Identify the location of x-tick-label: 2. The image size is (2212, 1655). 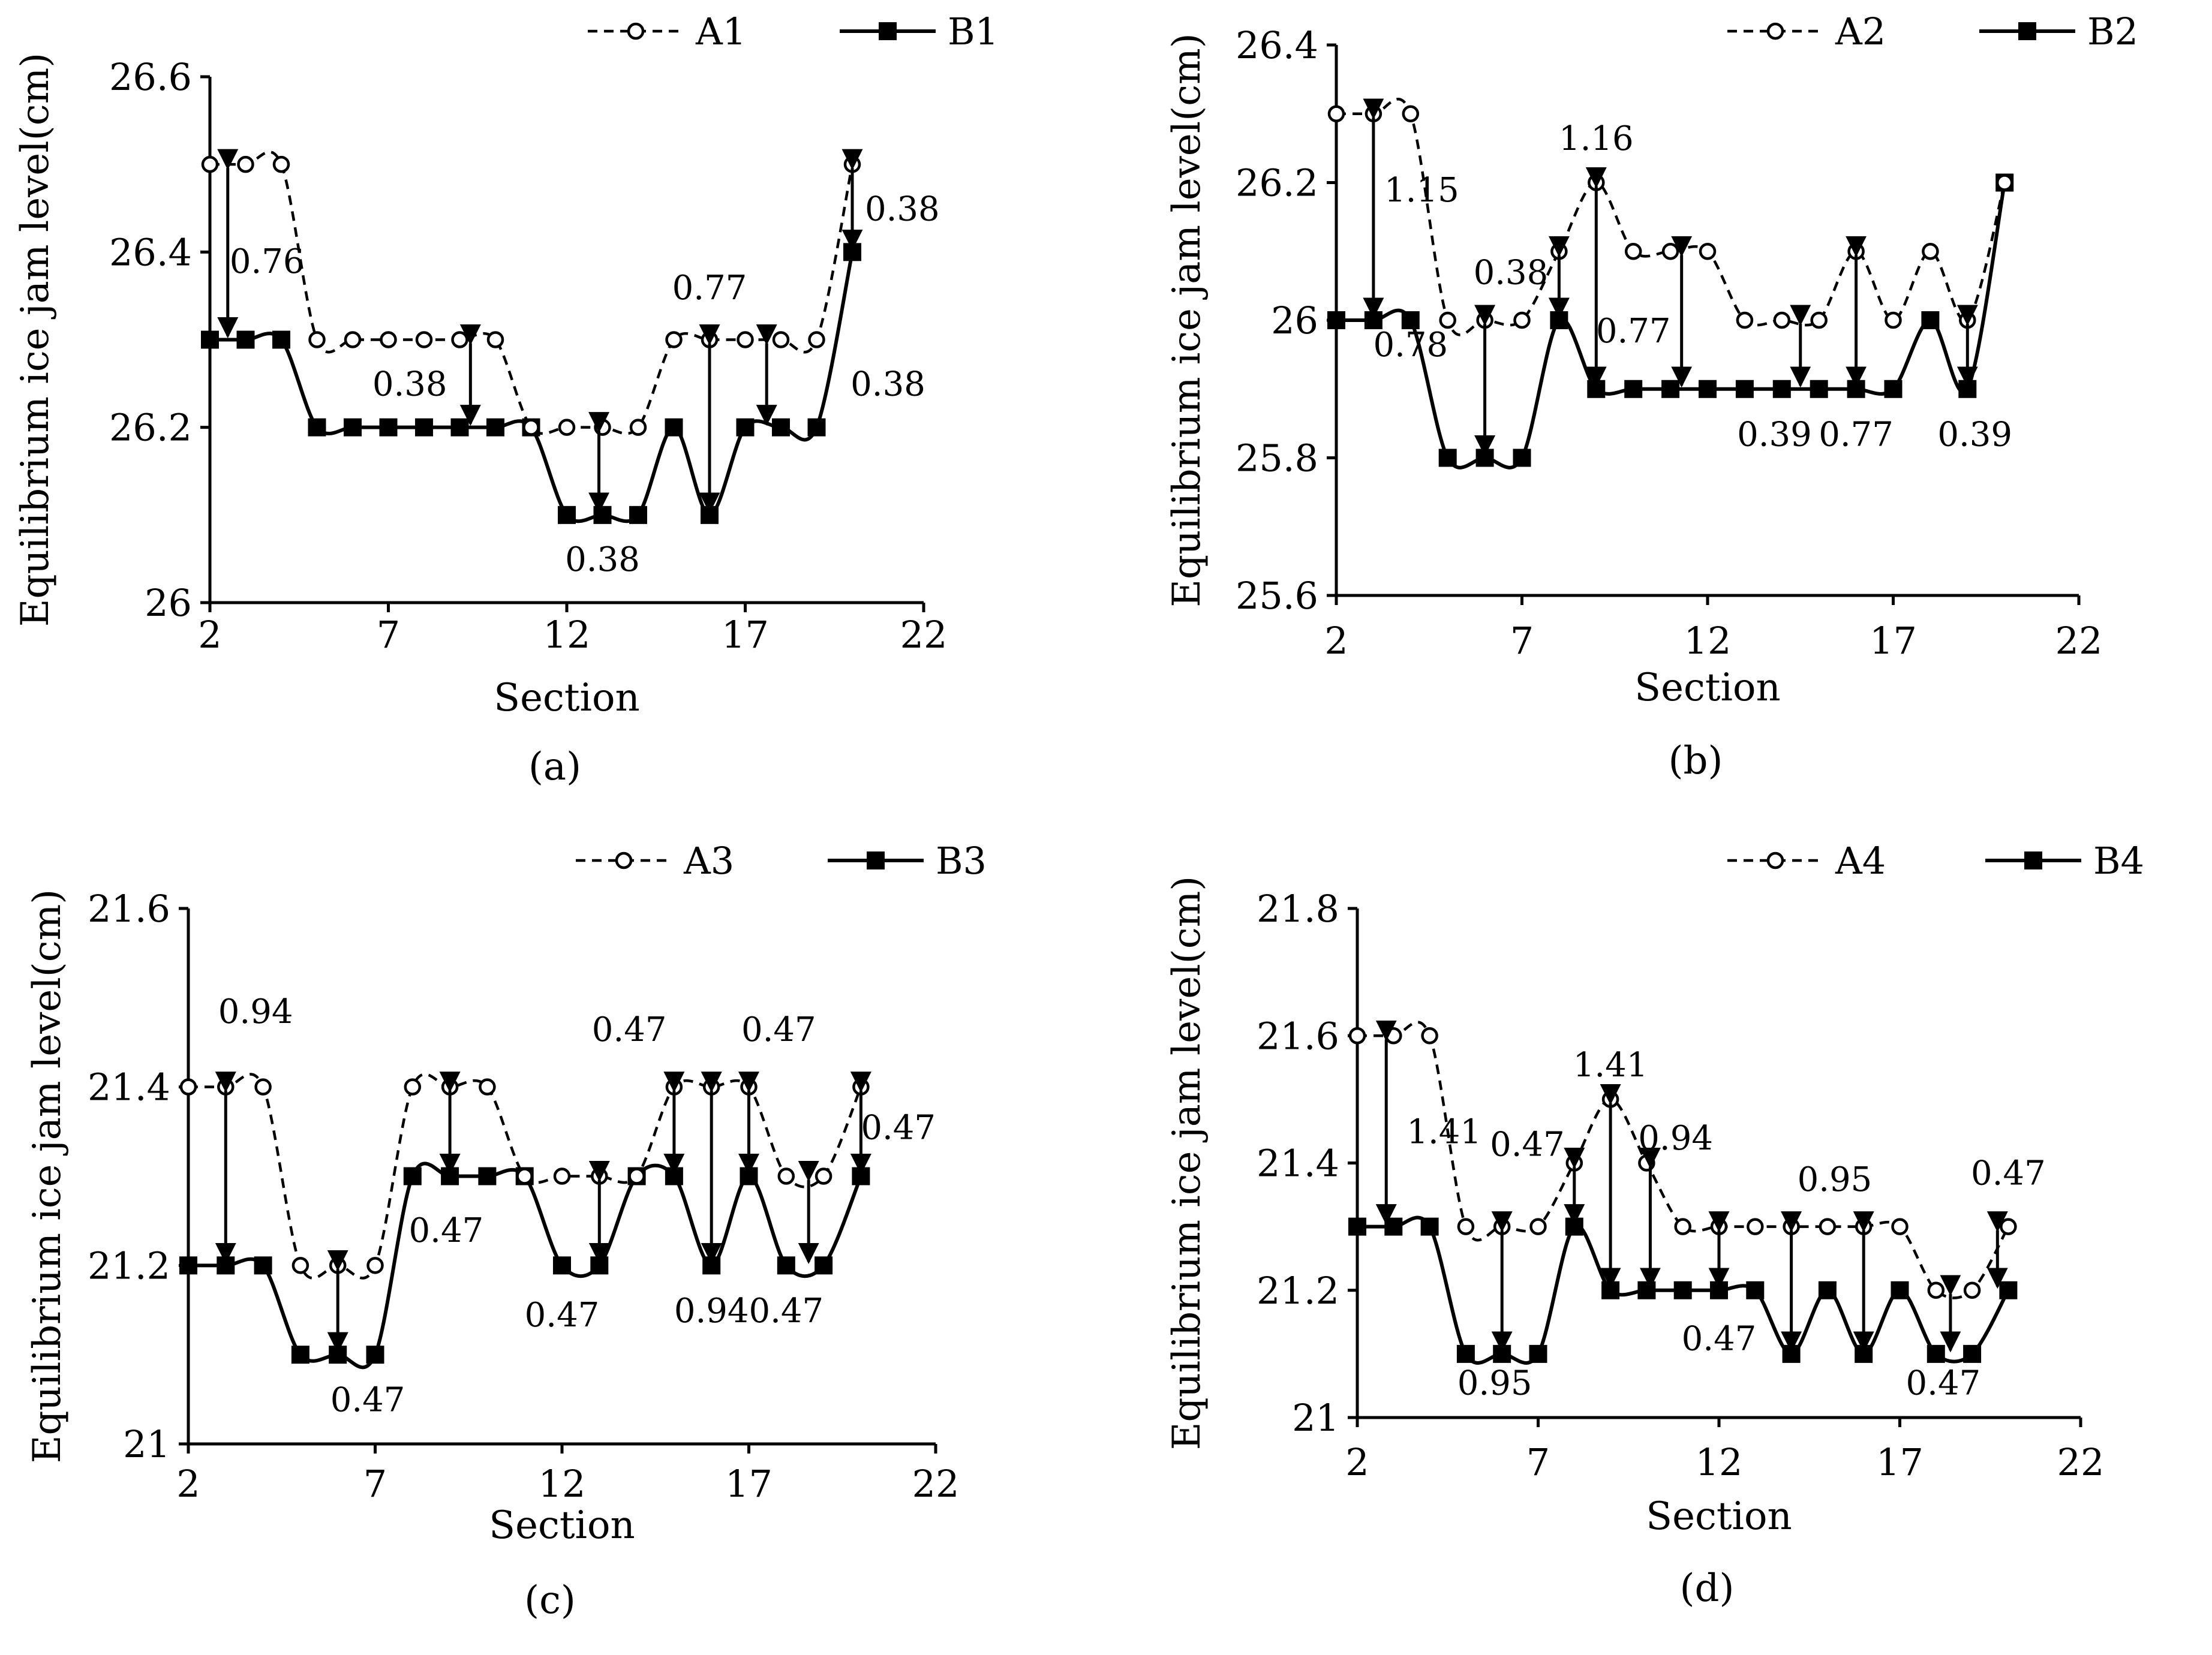
(1357, 1462).